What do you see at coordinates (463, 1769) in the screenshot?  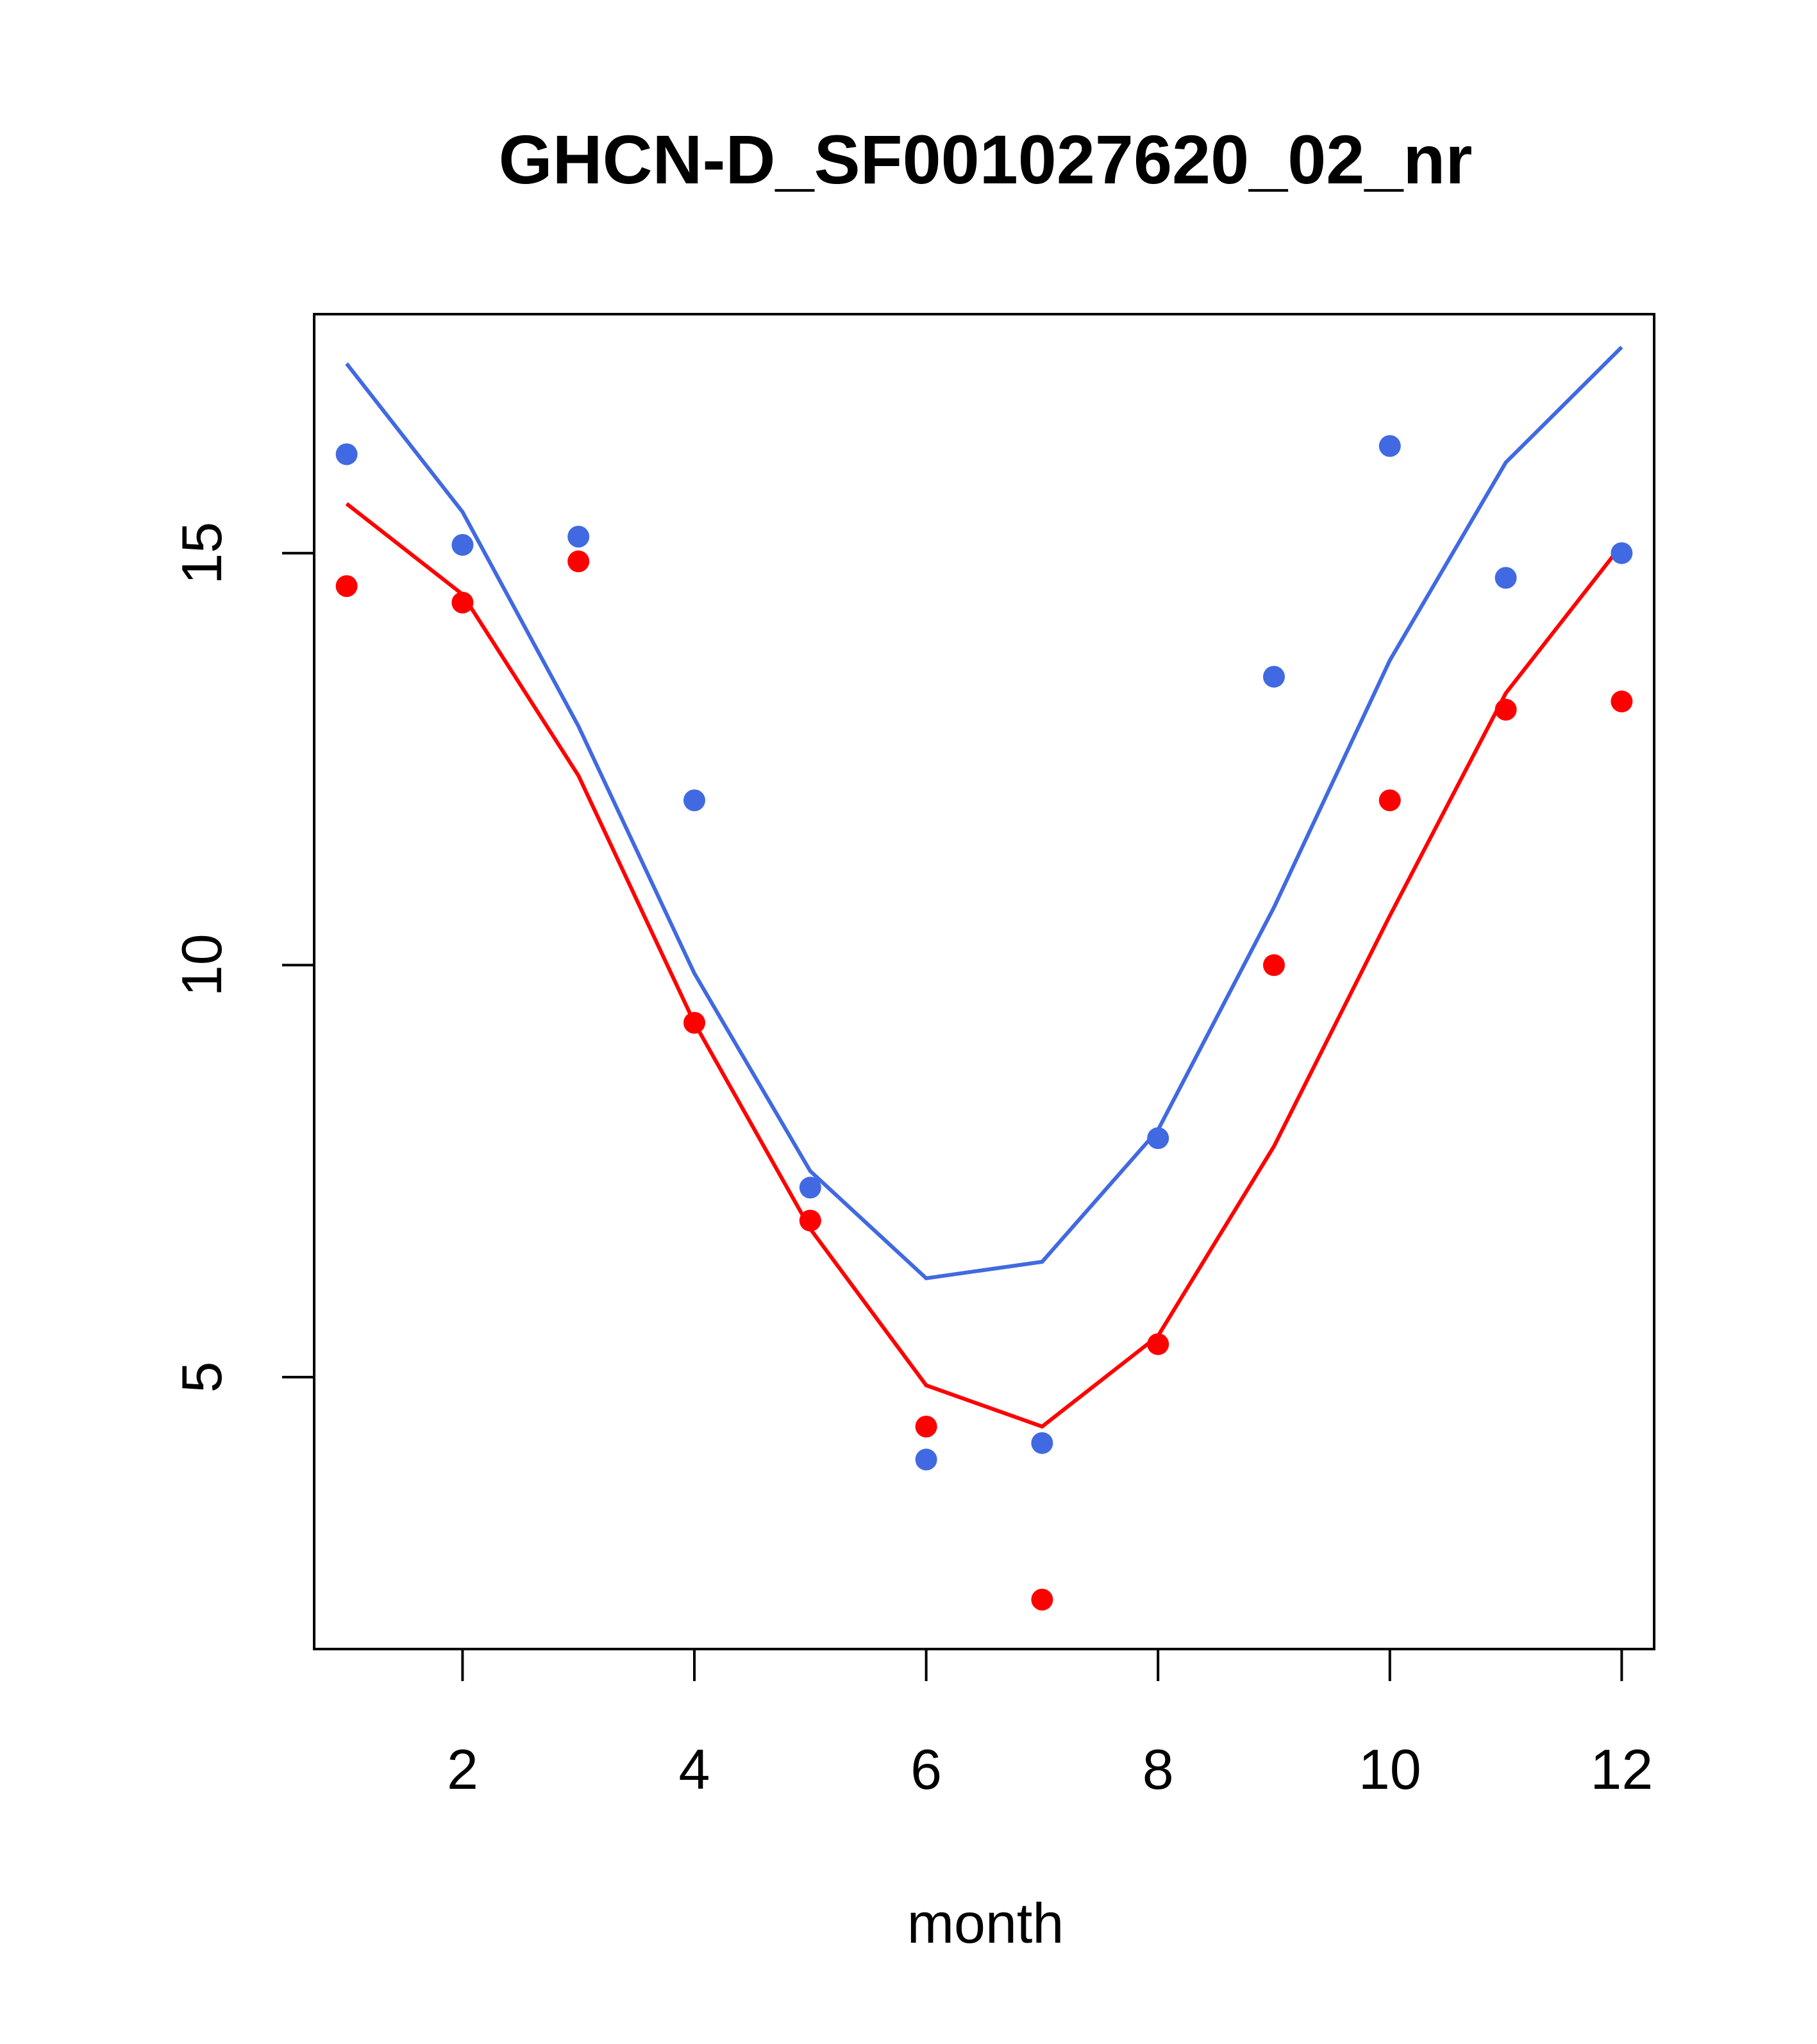 I see `x-tick-label: 2` at bounding box center [463, 1769].